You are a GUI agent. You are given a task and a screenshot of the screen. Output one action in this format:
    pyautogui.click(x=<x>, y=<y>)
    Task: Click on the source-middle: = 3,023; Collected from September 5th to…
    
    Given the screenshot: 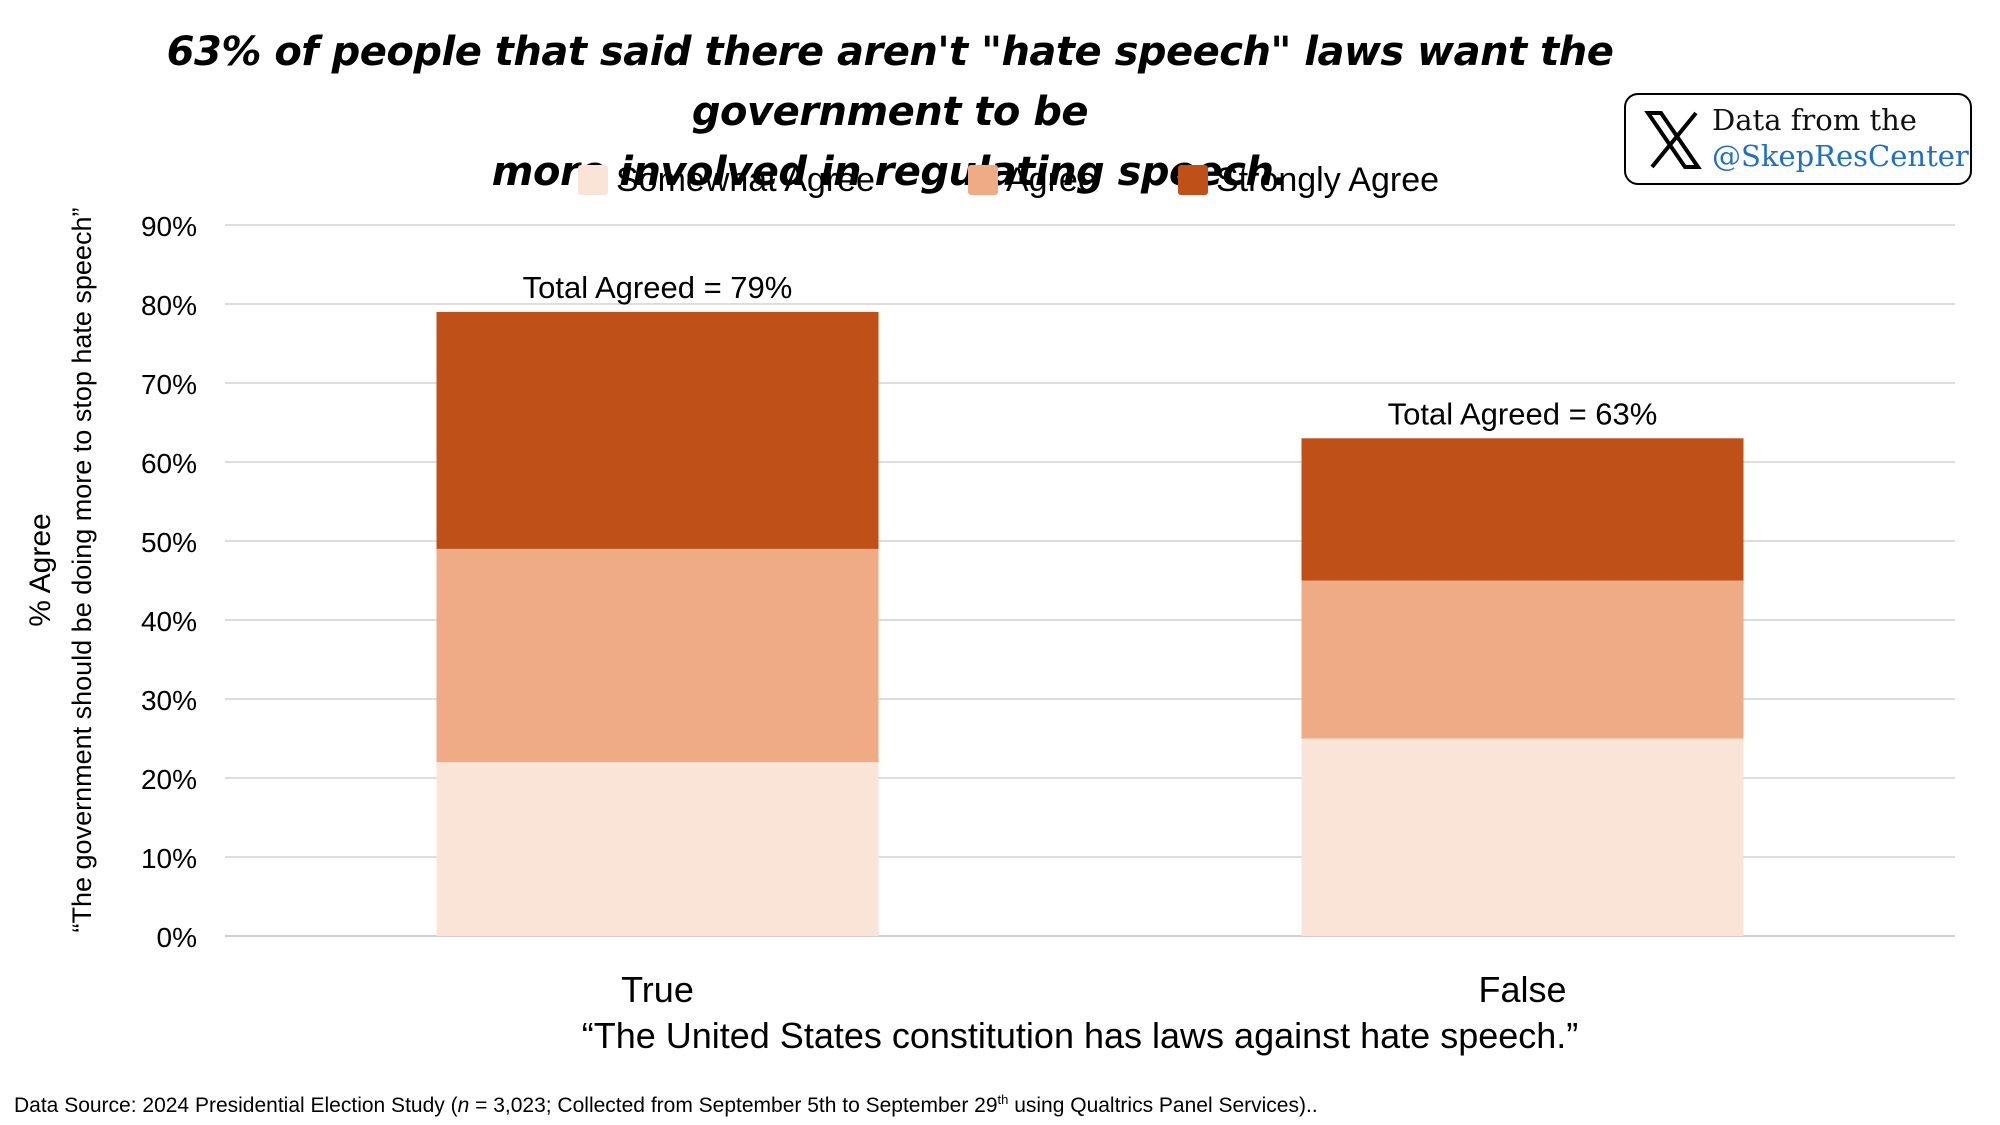 What is the action you would take?
    pyautogui.click(x=733, y=1105)
    